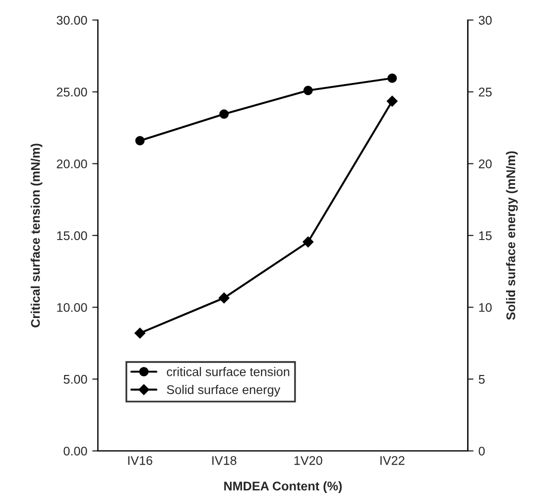 The height and width of the screenshot is (501, 544). Describe the element at coordinates (224, 460) in the screenshot. I see `x-tick-label: IV18` at that location.